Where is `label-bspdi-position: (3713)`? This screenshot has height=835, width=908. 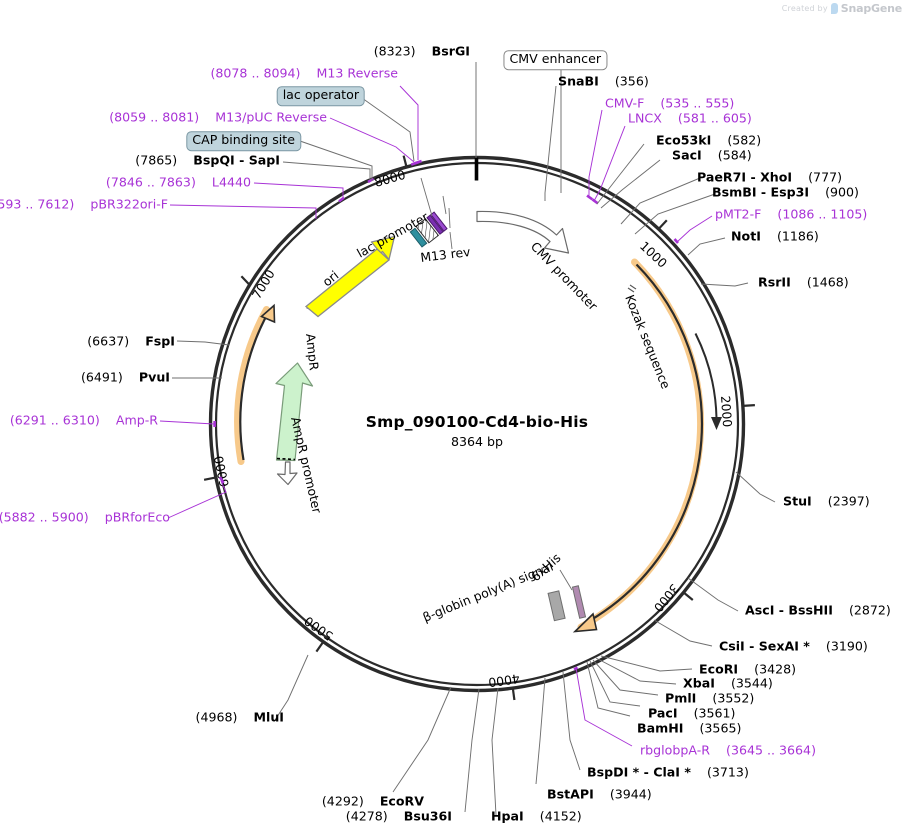
label-bspdi-position: (3713) is located at coordinates (727, 772).